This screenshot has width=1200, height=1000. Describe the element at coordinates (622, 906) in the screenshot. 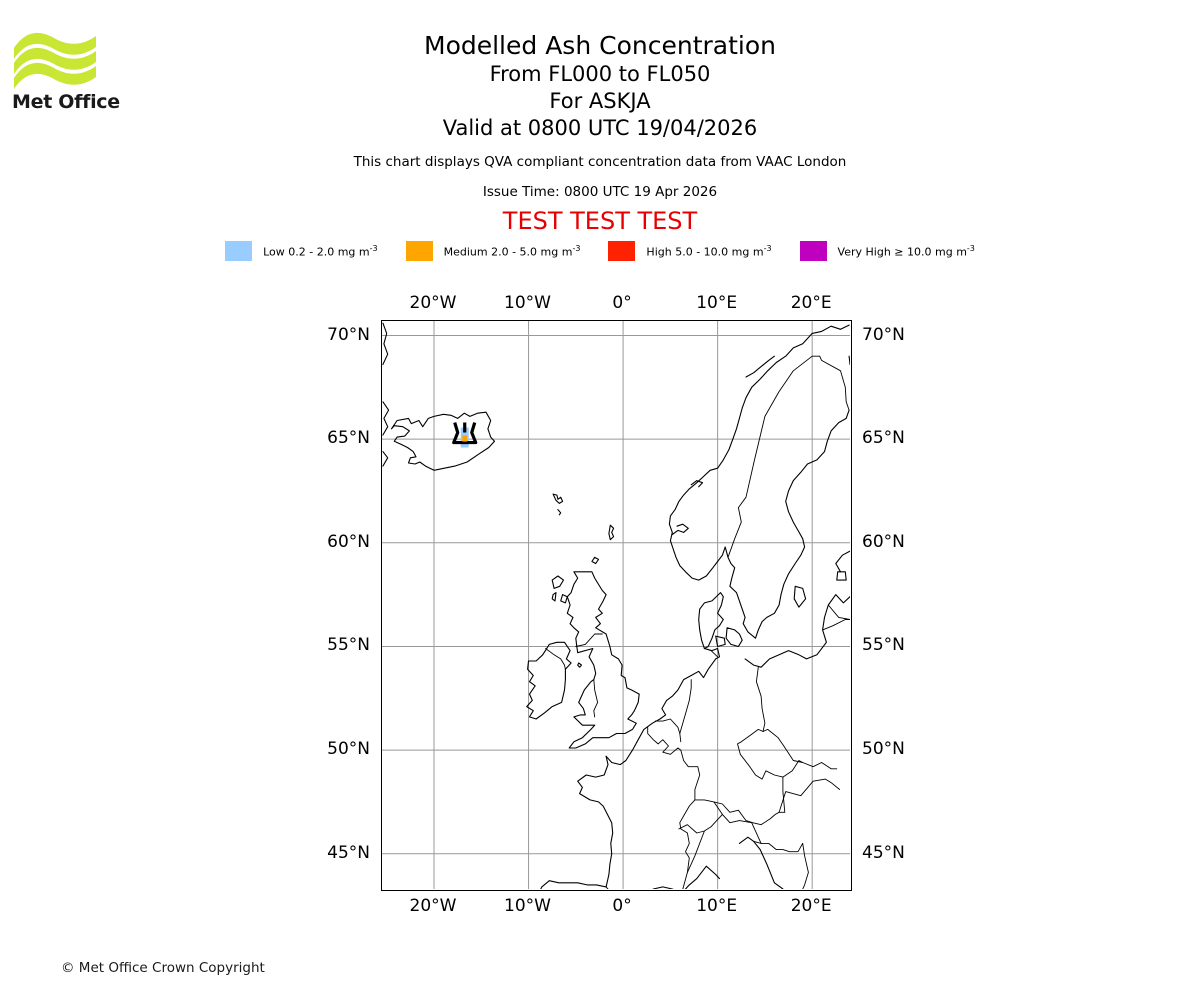

I see `lon-tick-bottom-2: 0°` at that location.